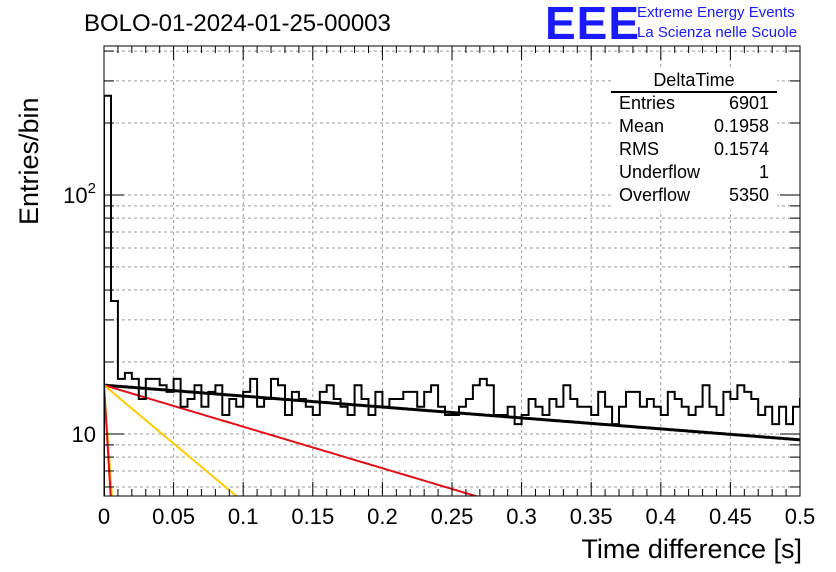 Image resolution: width=836 pixels, height=572 pixels. Describe the element at coordinates (655, 195) in the screenshot. I see `stats-key: Overflow` at that location.